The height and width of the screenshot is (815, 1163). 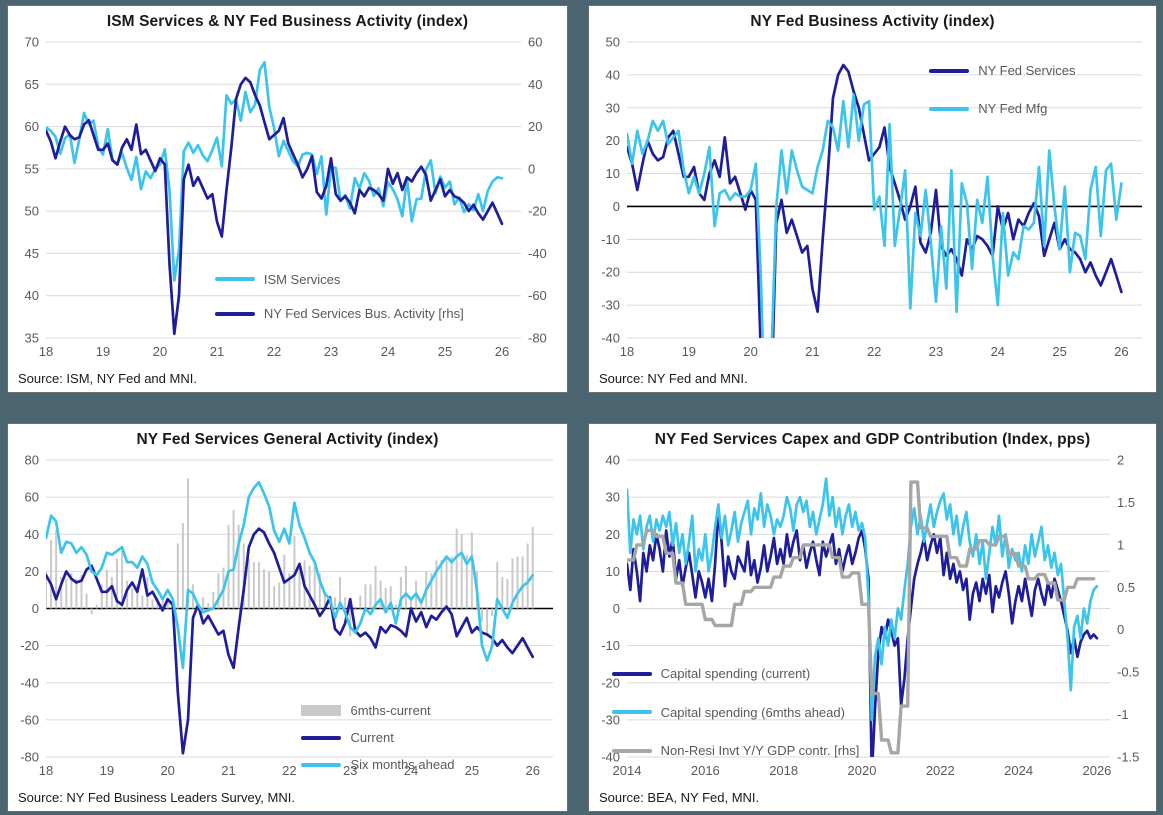 I want to click on left-axis-tick-label: -60, so click(x=29, y=719).